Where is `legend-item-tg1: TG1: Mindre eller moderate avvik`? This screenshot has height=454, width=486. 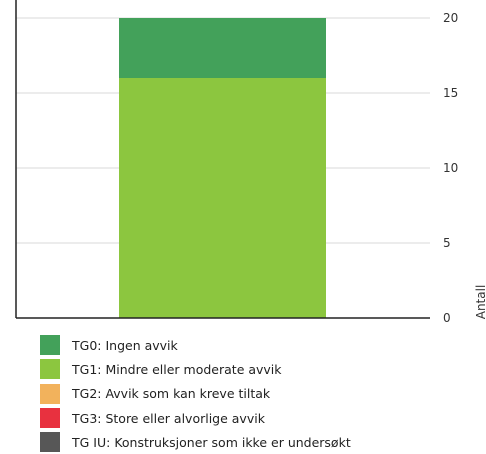 legend-item-tg1: TG1: Mindre eller moderate avvik is located at coordinates (195, 369).